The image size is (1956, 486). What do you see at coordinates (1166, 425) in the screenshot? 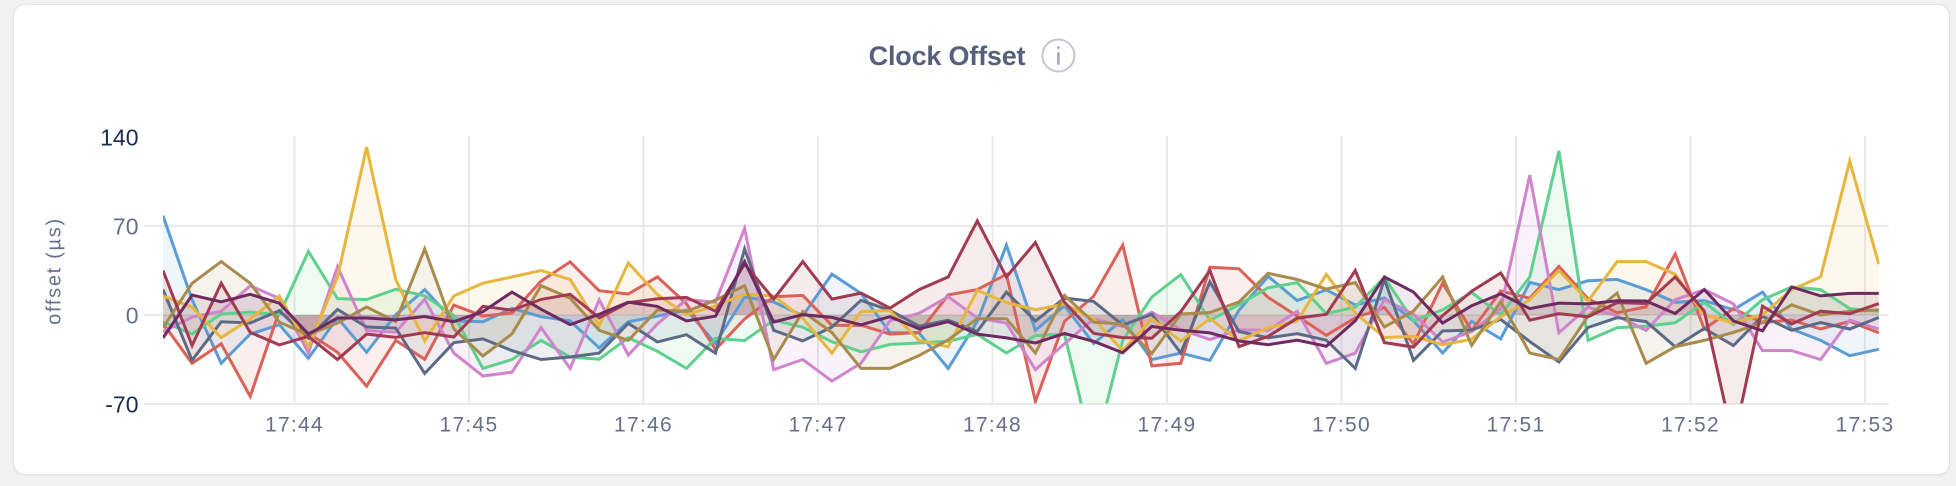
I see `svg-text: 17:49` at bounding box center [1166, 425].